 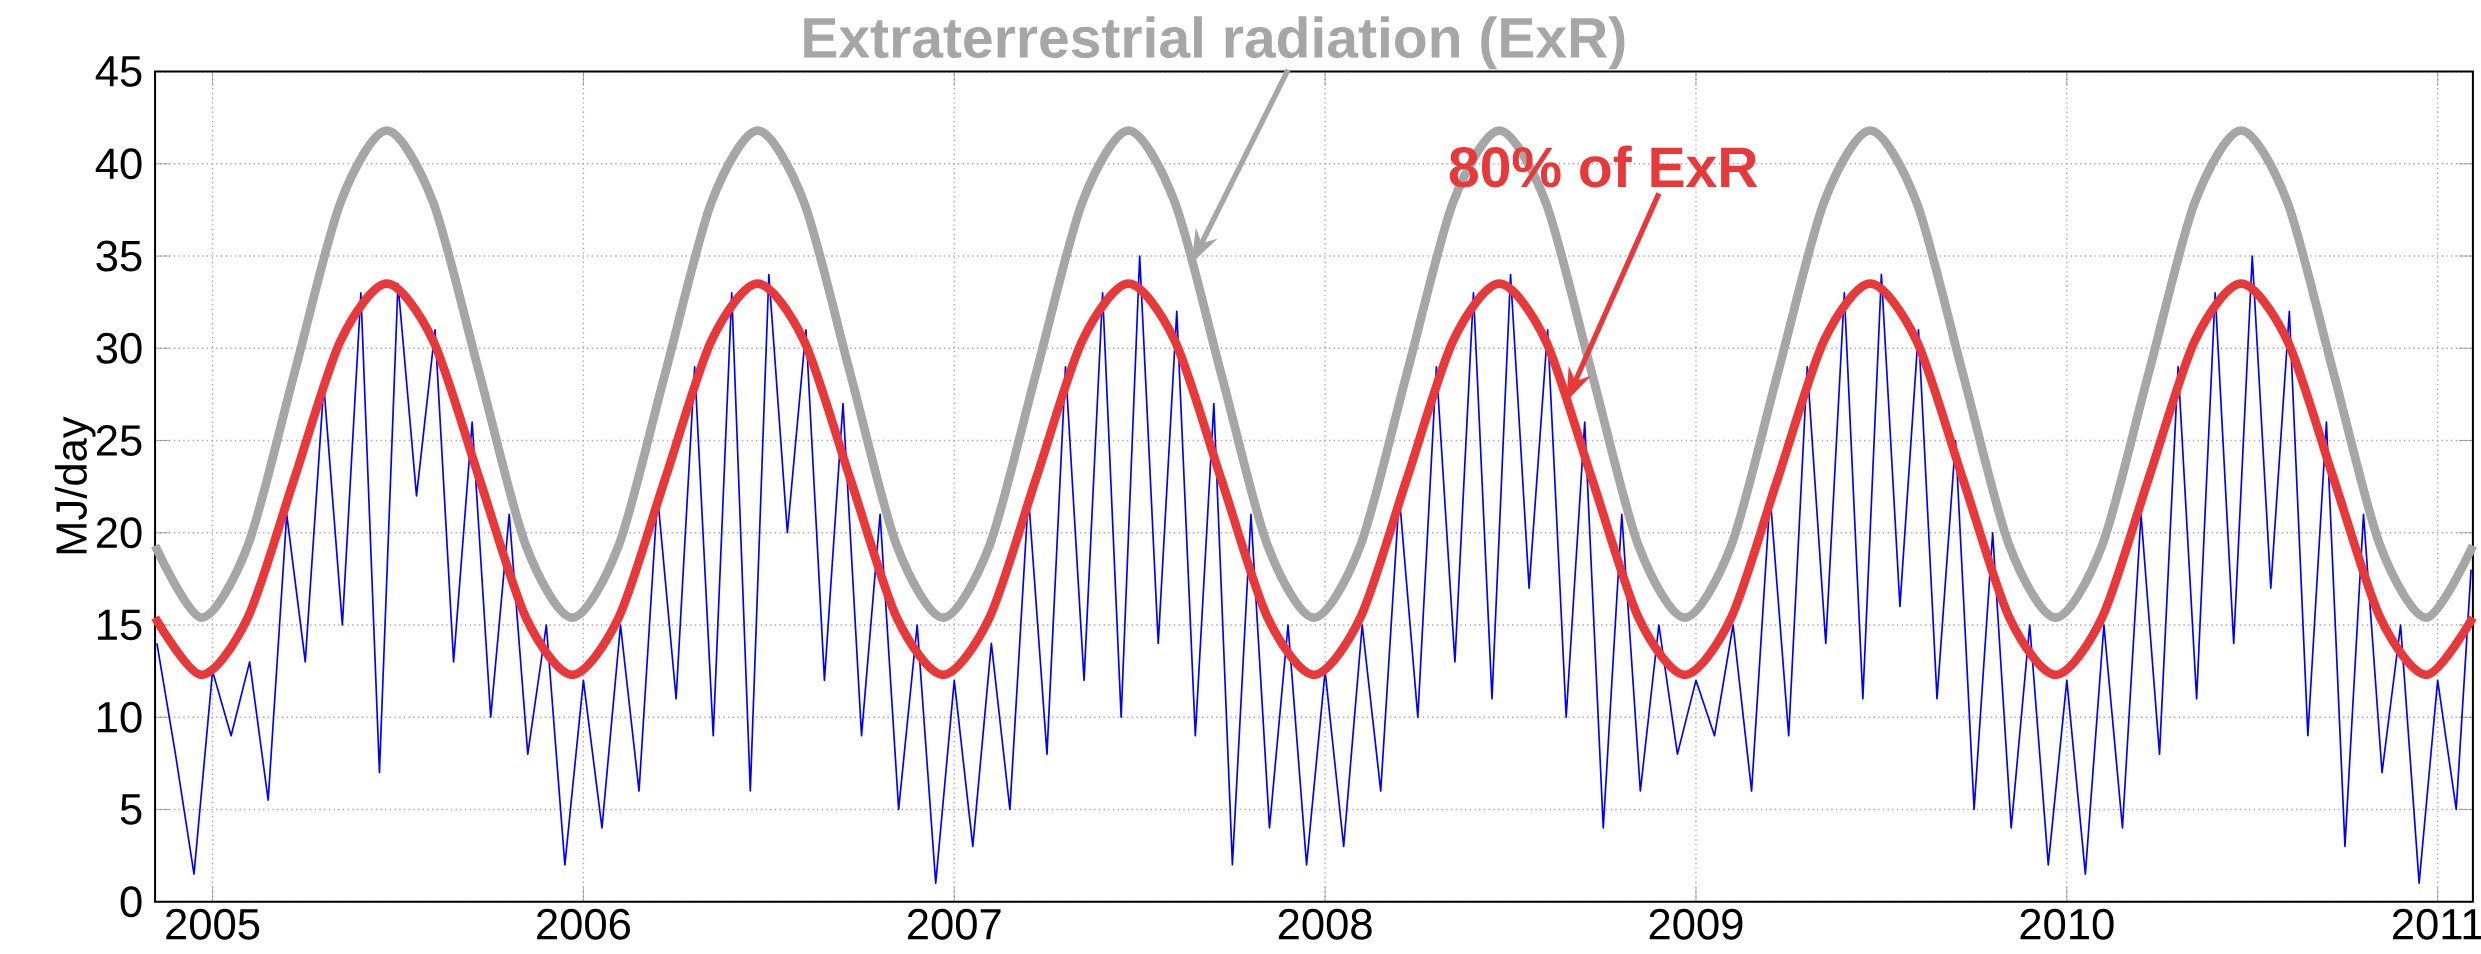 What do you see at coordinates (213, 924) in the screenshot?
I see `x-tick-label: 2005` at bounding box center [213, 924].